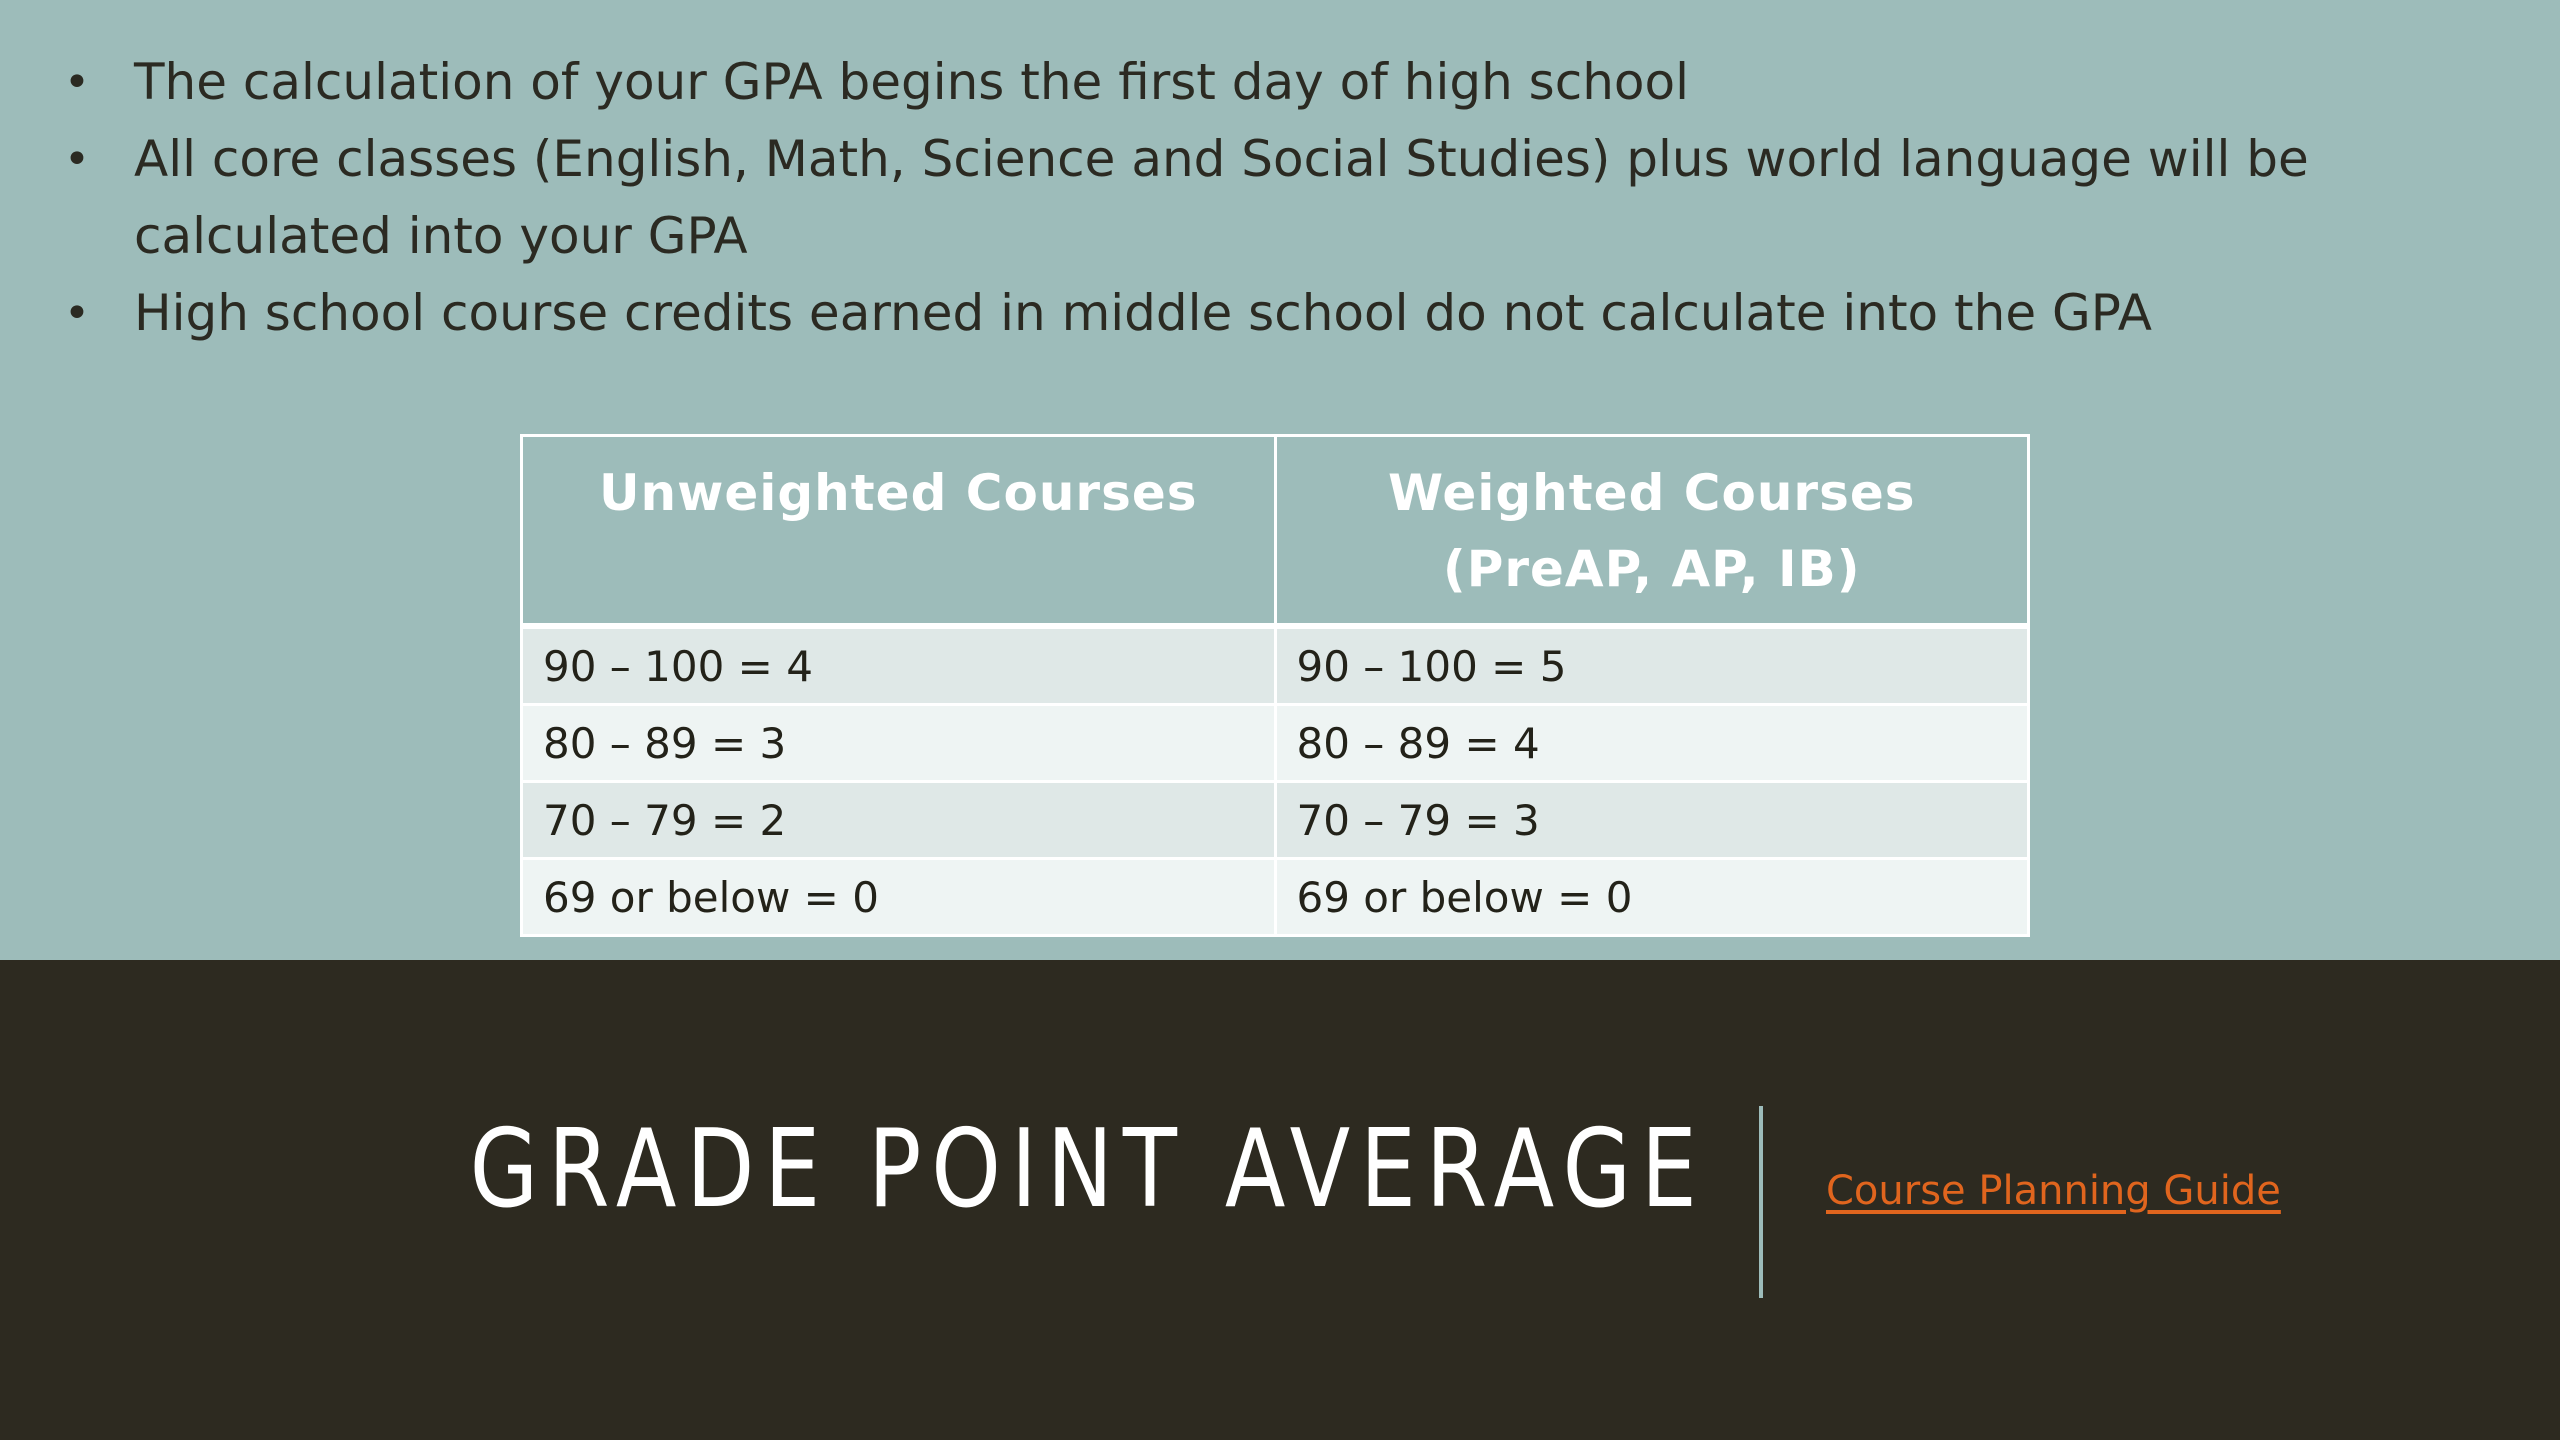 This screenshot has width=2560, height=1440. I want to click on header-unweighted-courses: Unweighted Courses, so click(898, 531).